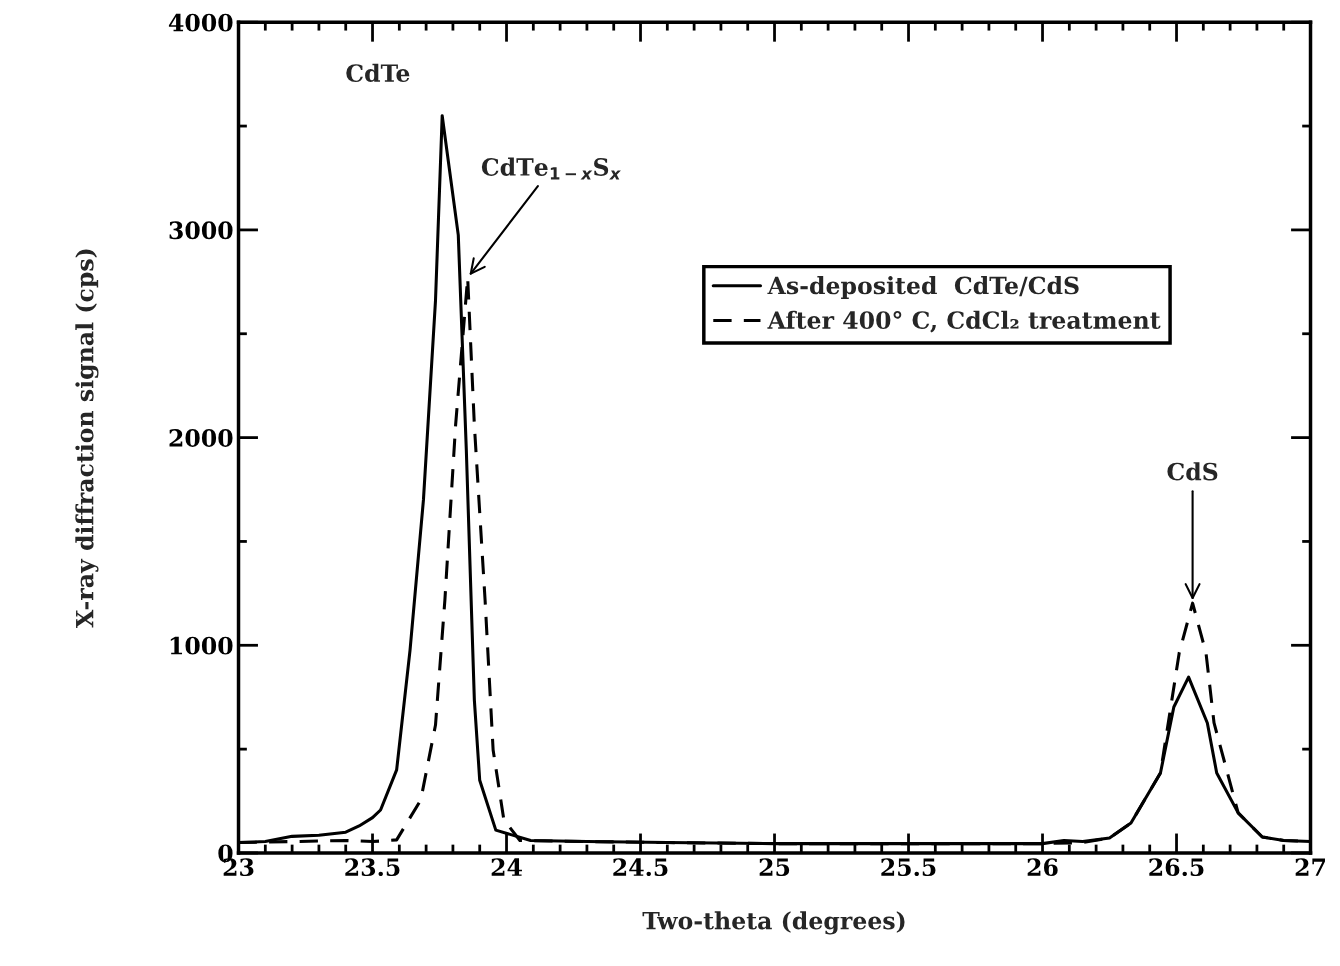 This screenshot has width=1340, height=966. I want to click on x-tick-label: 25, so click(774, 867).